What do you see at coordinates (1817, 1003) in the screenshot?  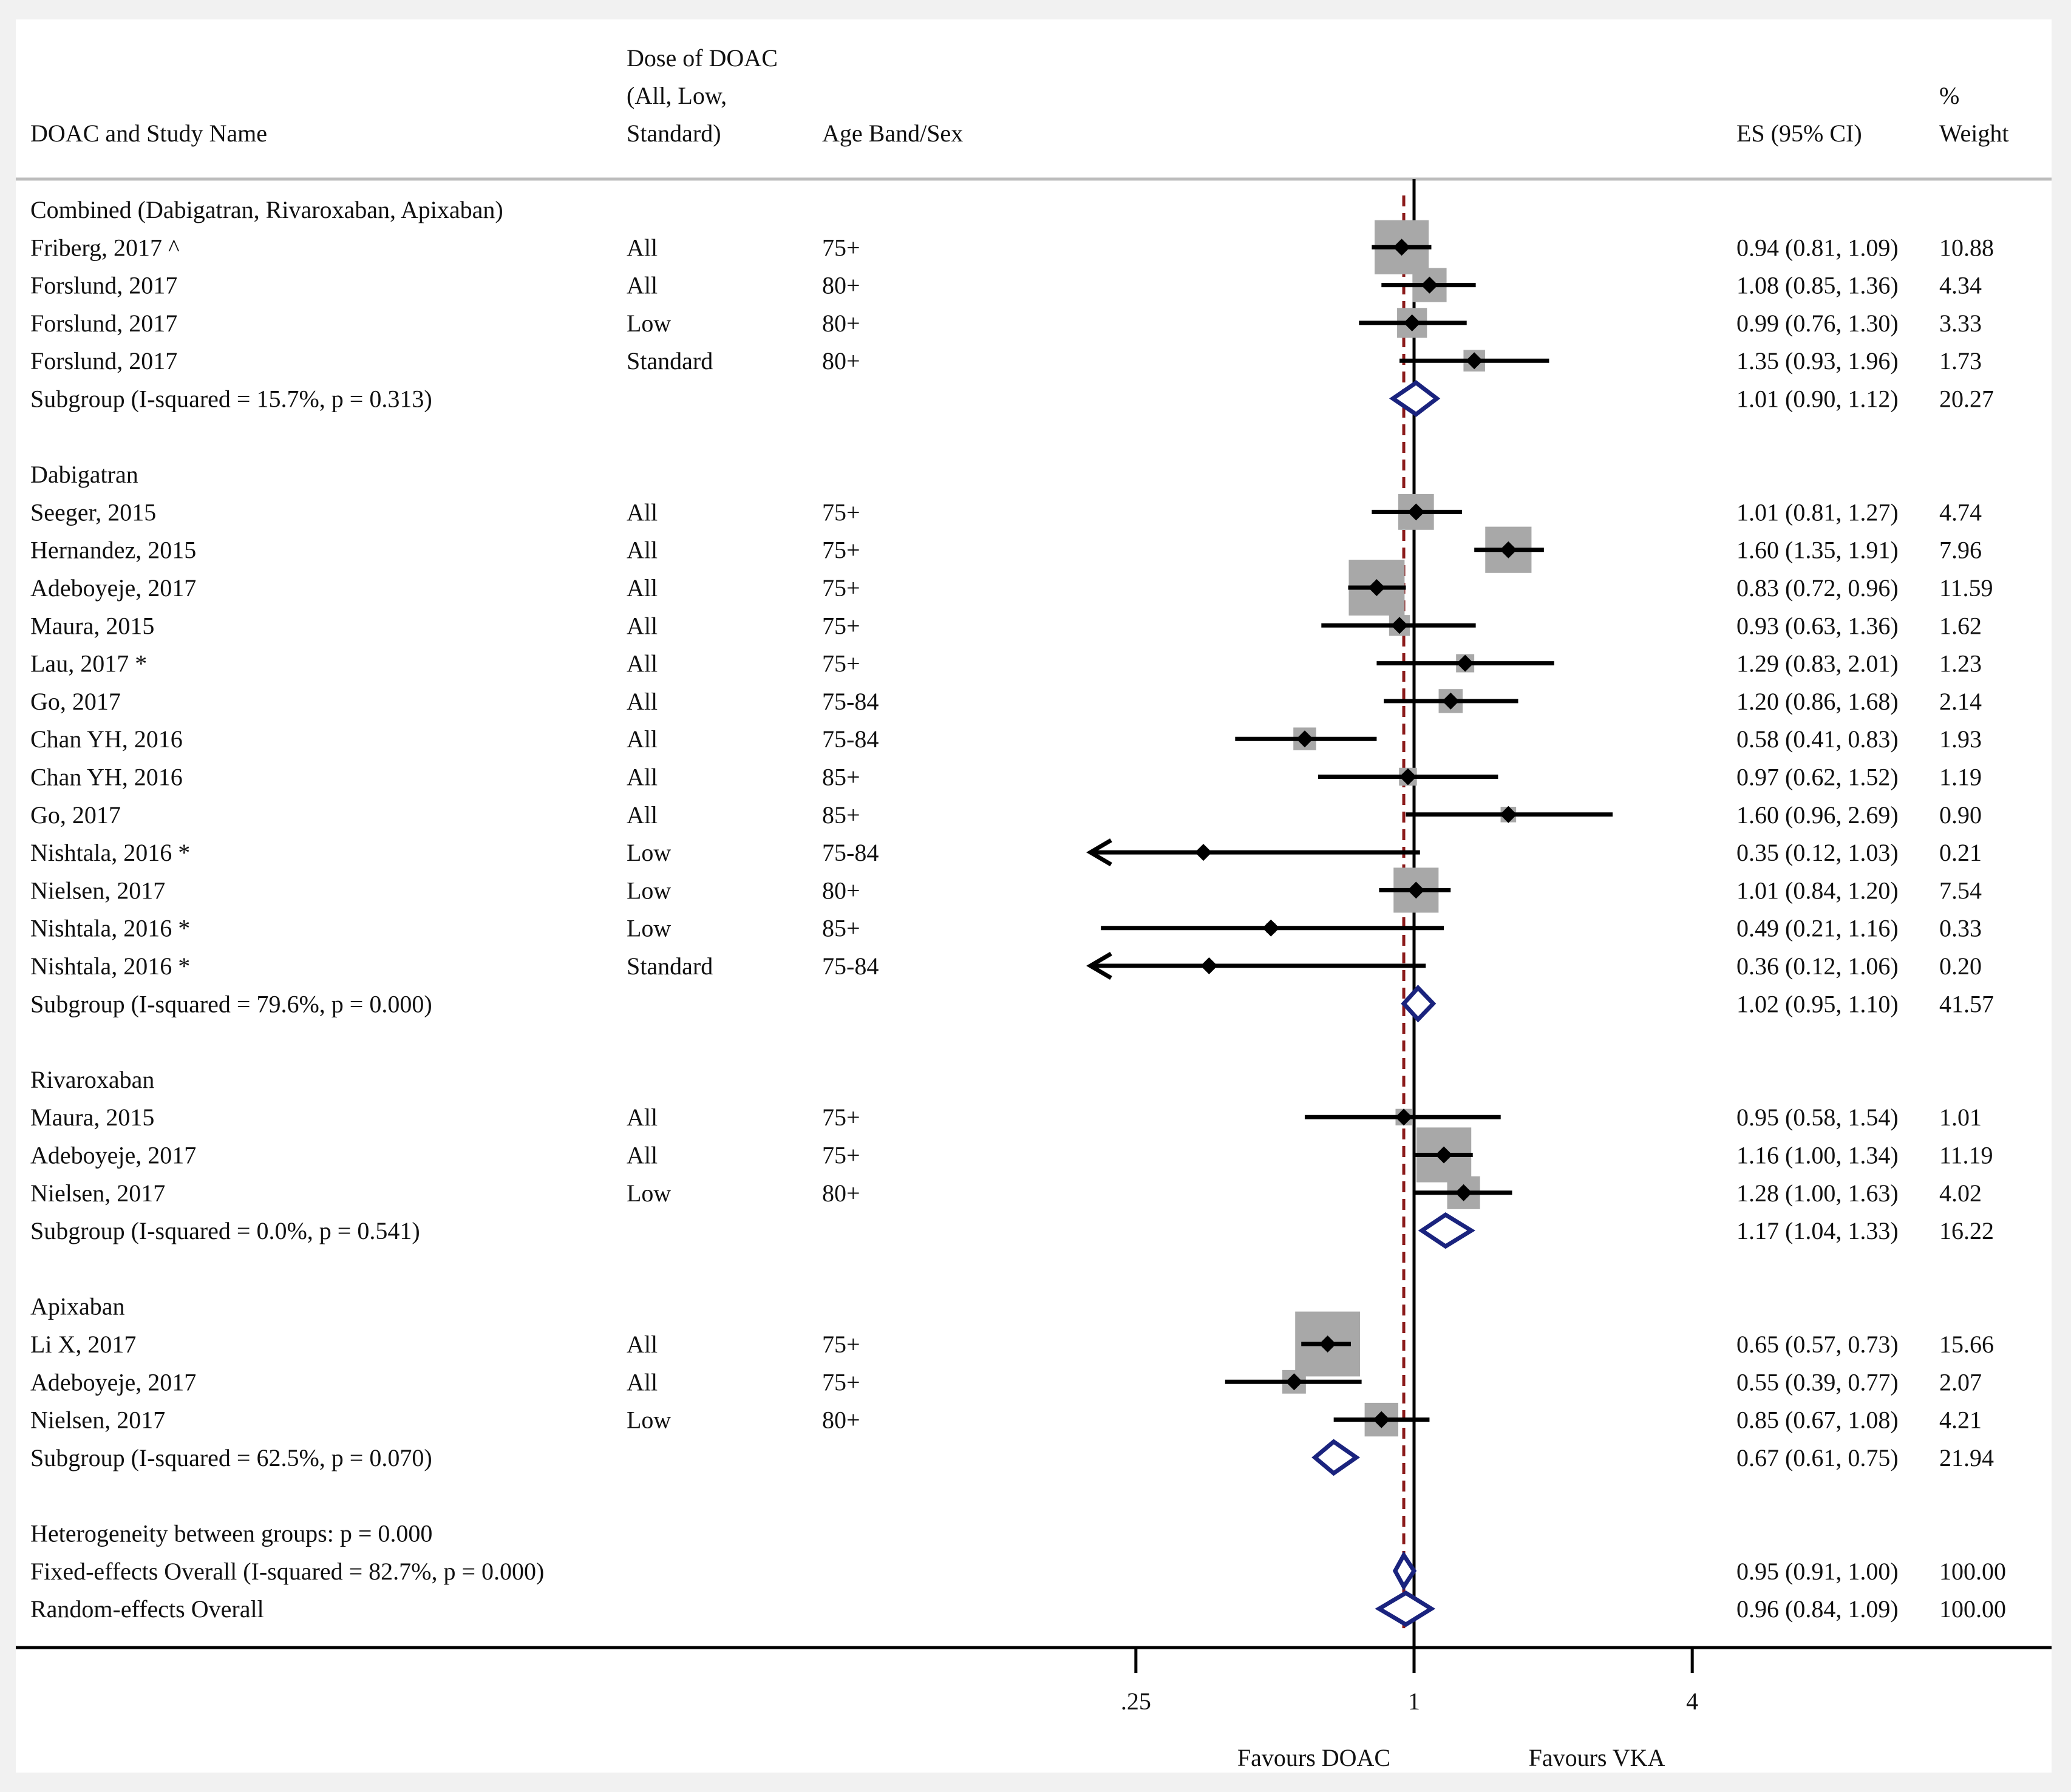 I see `es-ci-cell: 1.02 (0.95, 1.10)` at bounding box center [1817, 1003].